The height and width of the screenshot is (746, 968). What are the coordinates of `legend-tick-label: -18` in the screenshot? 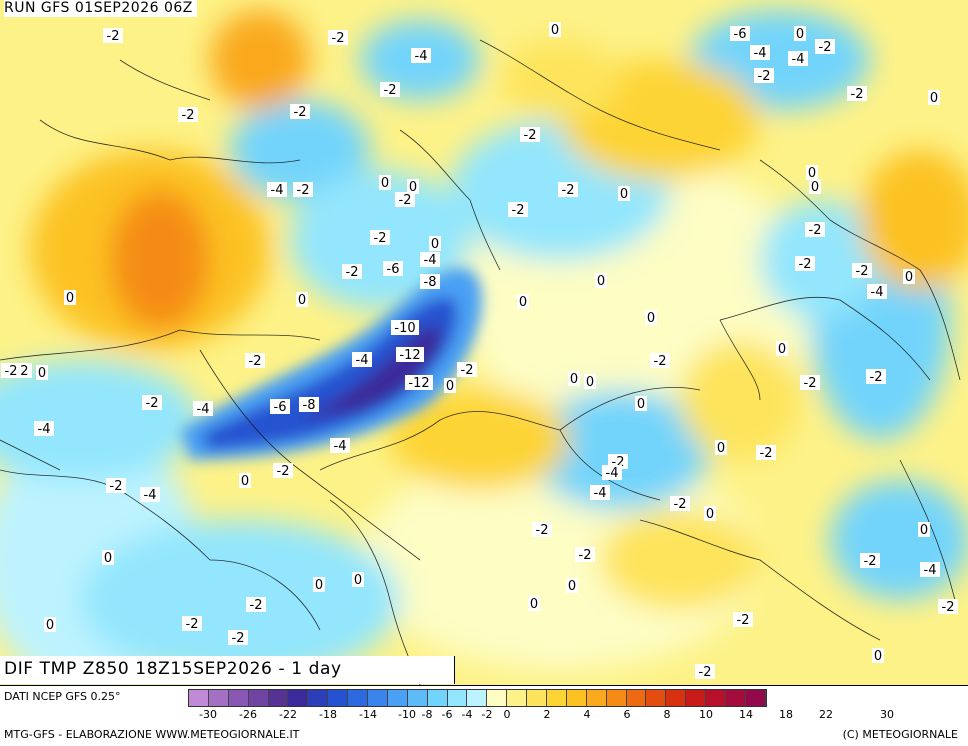 It's located at (328, 714).